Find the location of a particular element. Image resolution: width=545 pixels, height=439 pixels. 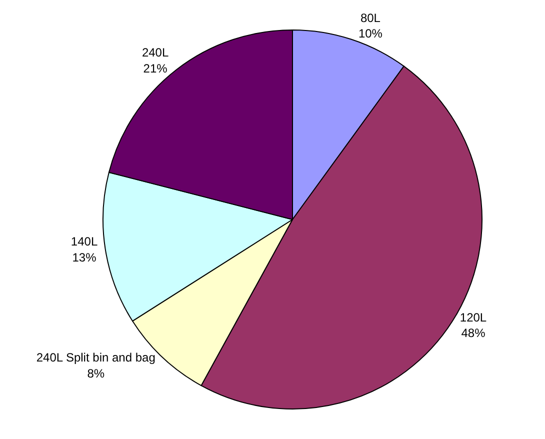

data-label: 10% is located at coordinates (370, 33).